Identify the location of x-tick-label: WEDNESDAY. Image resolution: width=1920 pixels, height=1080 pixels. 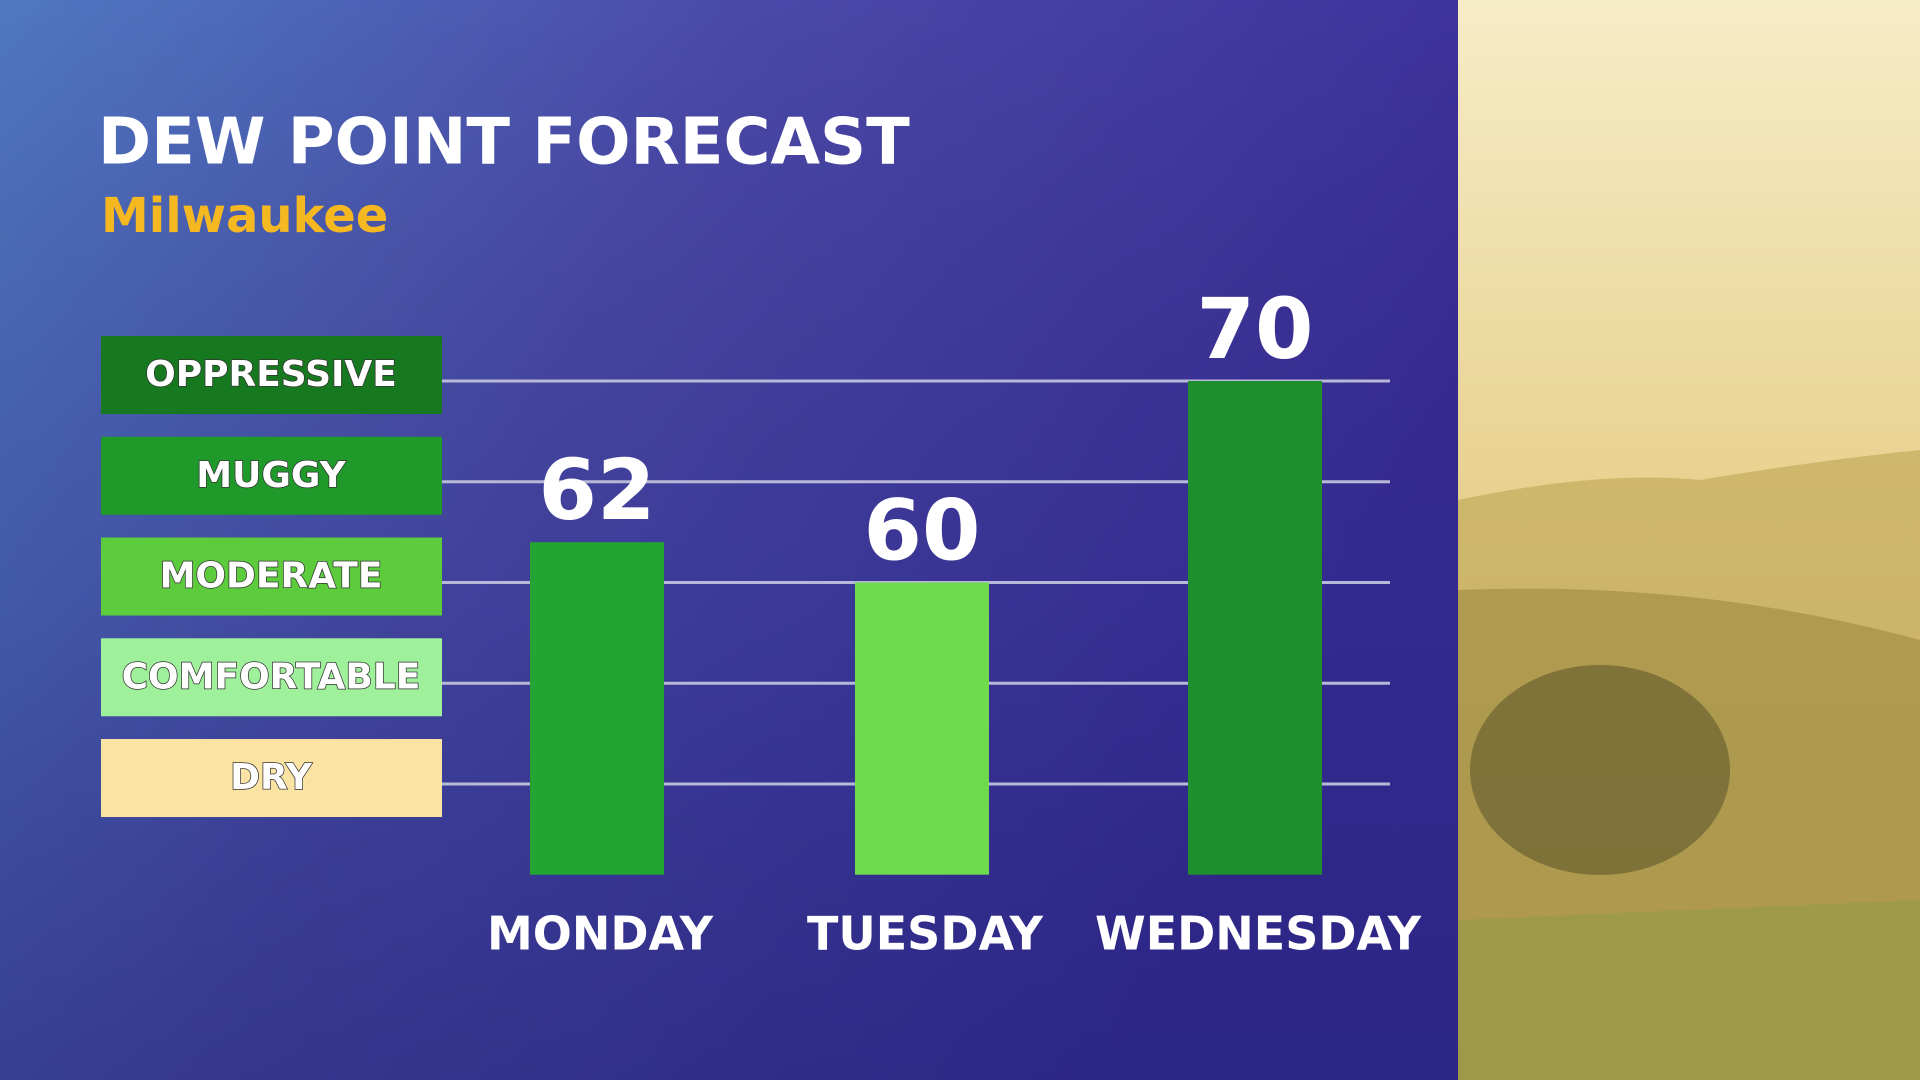
(1258, 934).